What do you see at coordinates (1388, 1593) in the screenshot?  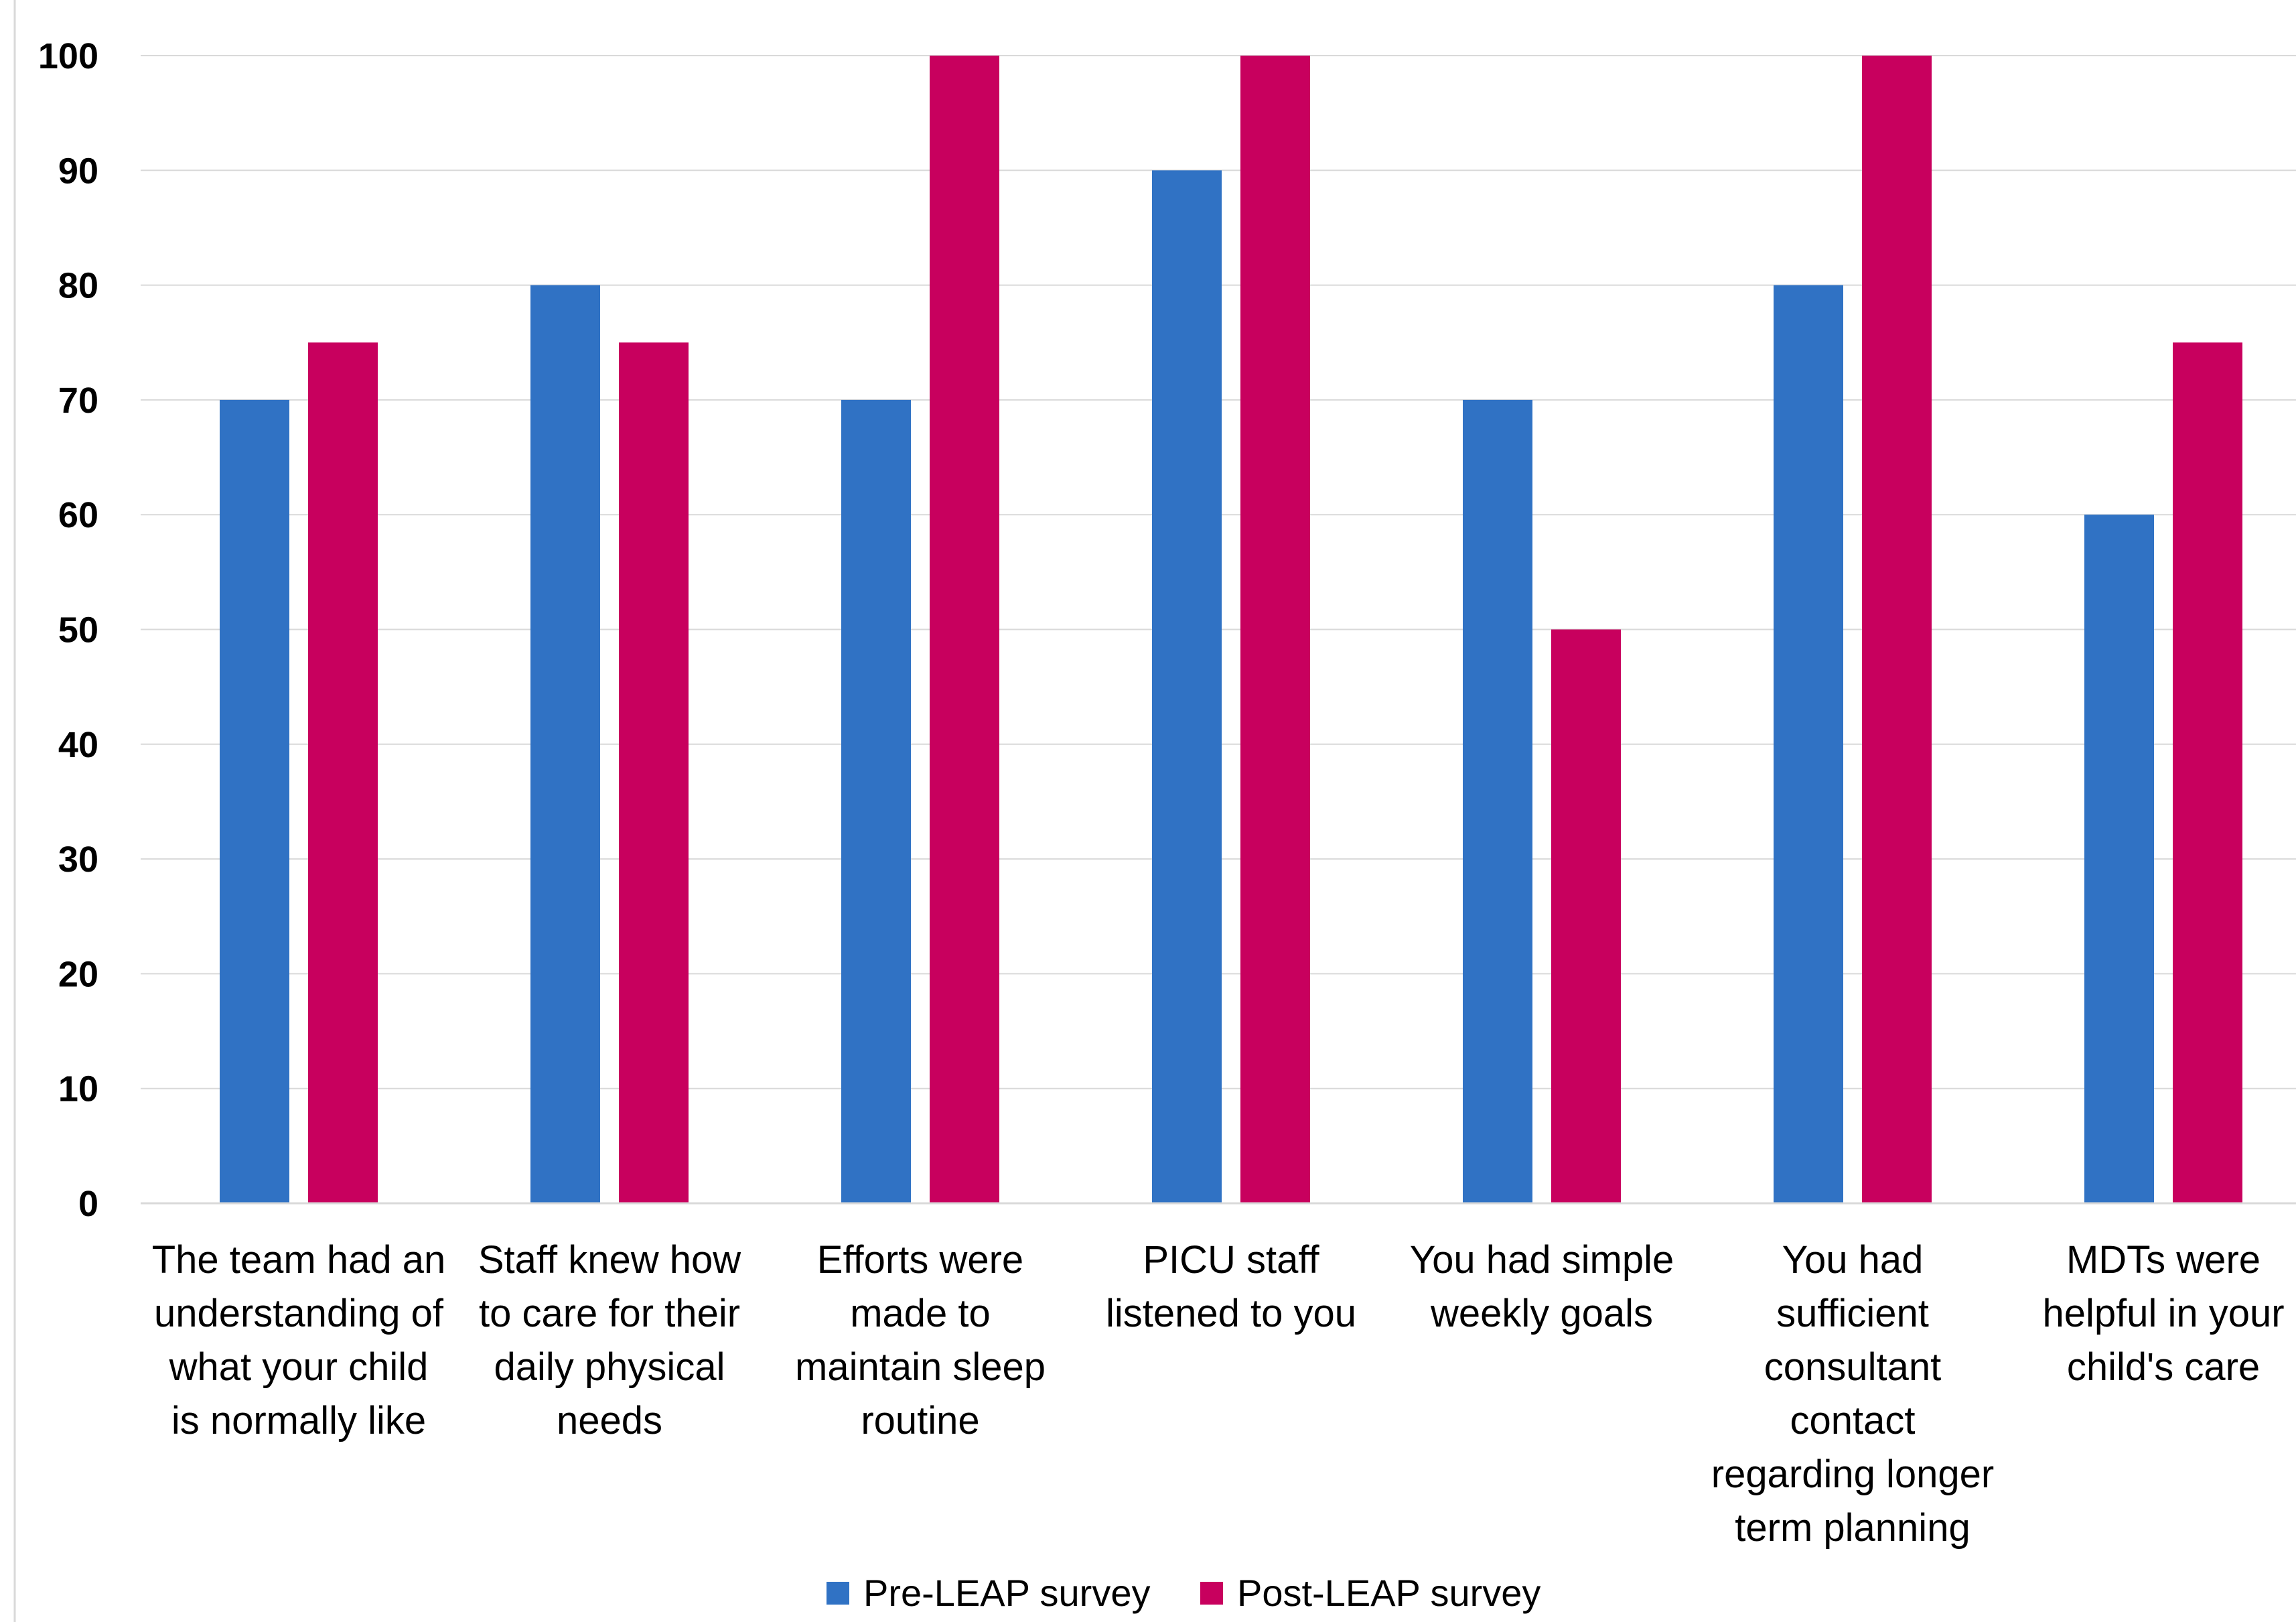 I see `legend-label: Post-LEAP survey` at bounding box center [1388, 1593].